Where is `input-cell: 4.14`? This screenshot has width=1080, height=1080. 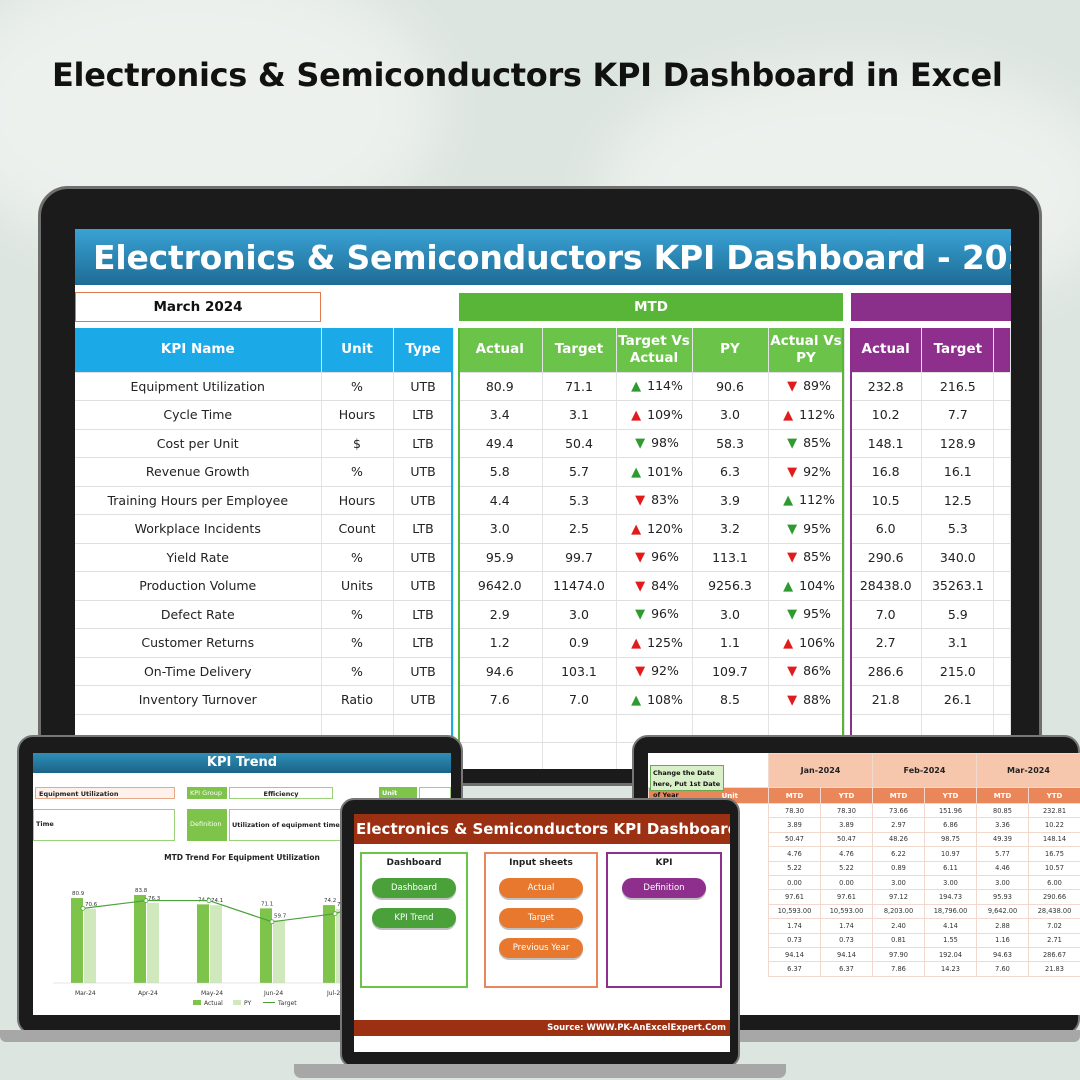 input-cell: 4.14 is located at coordinates (950, 926).